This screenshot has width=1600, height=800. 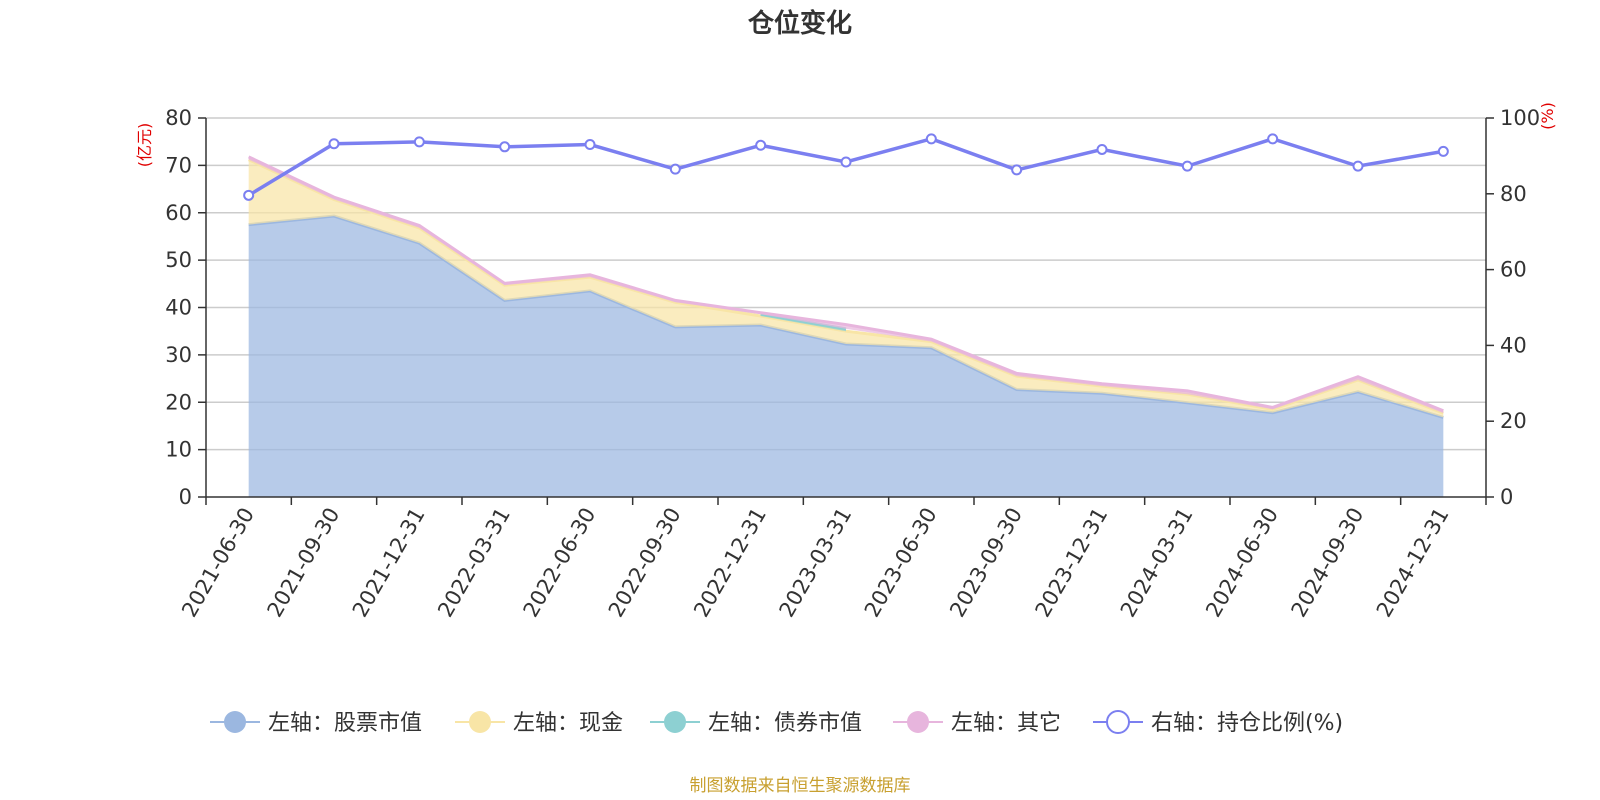 I want to click on x-tick-label: 2022-06-30, so click(x=560, y=563).